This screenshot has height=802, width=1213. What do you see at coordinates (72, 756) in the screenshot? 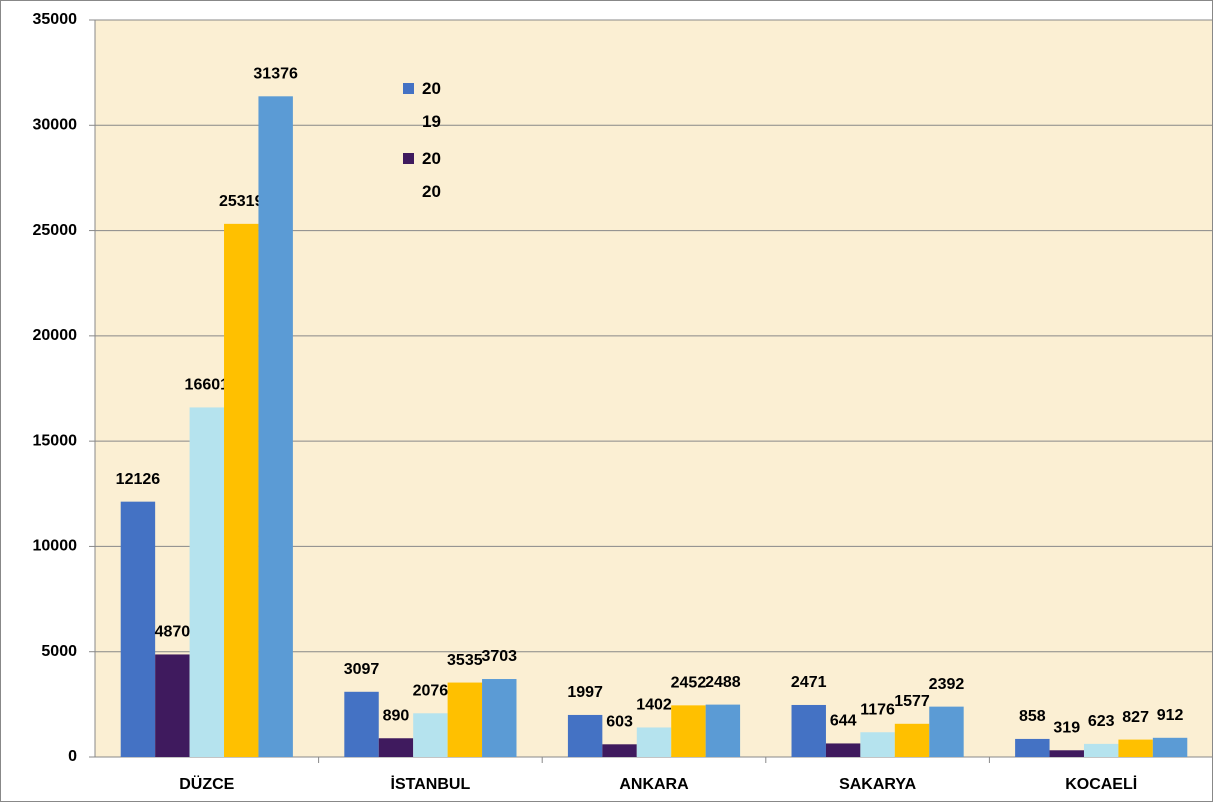
I see `y-tick-label: 0` at bounding box center [72, 756].